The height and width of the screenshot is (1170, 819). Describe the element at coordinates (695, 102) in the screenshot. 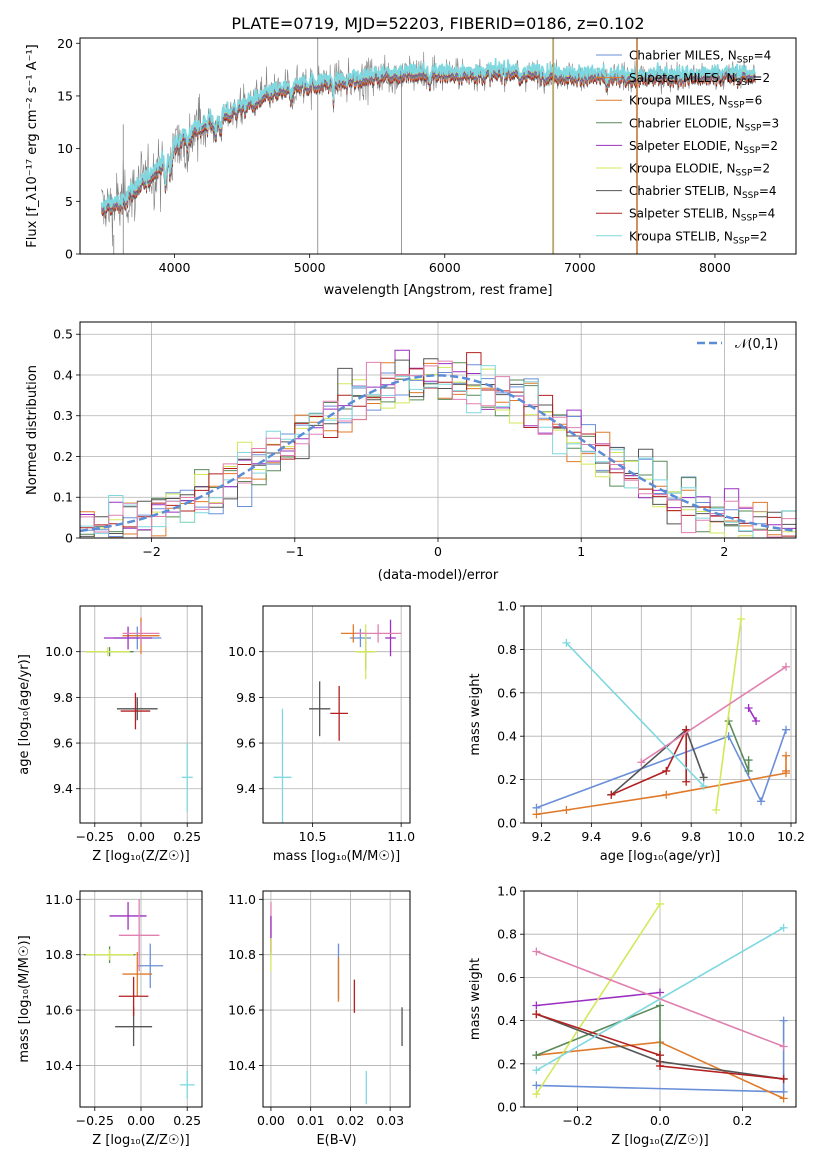

I see `legend-label: Kroupa MILES, NSSP=6` at that location.